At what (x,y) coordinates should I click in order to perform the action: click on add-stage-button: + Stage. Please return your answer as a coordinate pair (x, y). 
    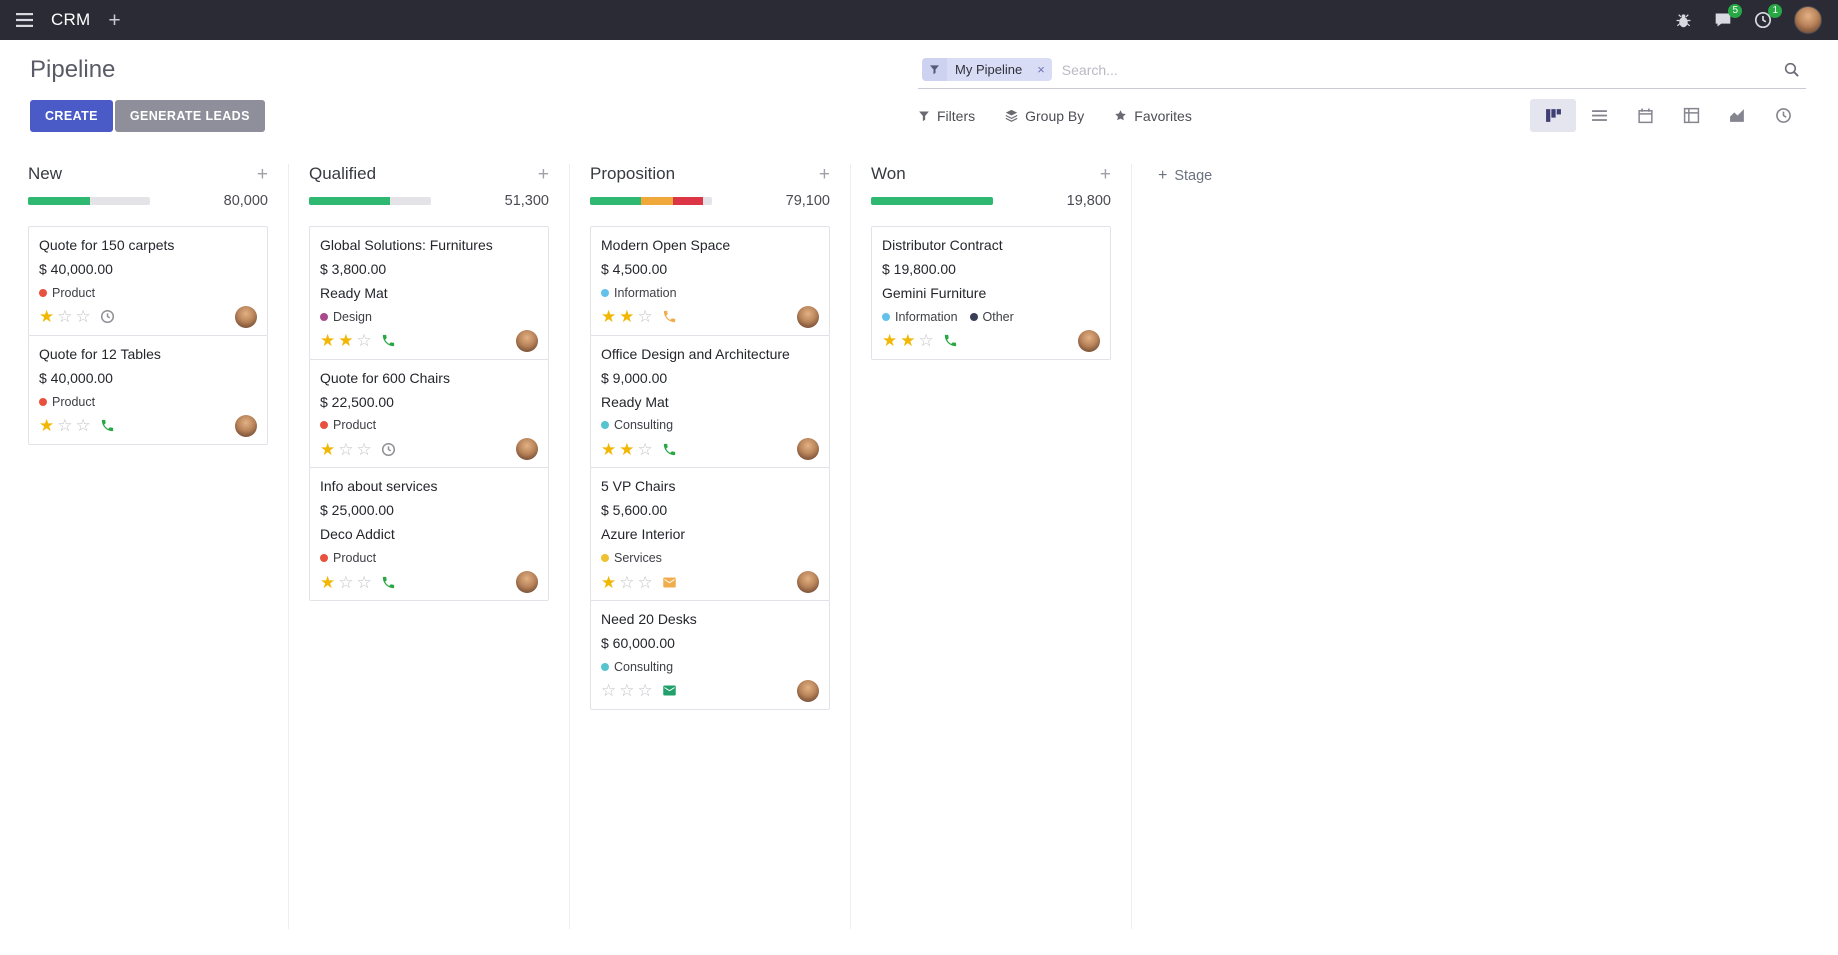
    Looking at the image, I should click on (1185, 176).